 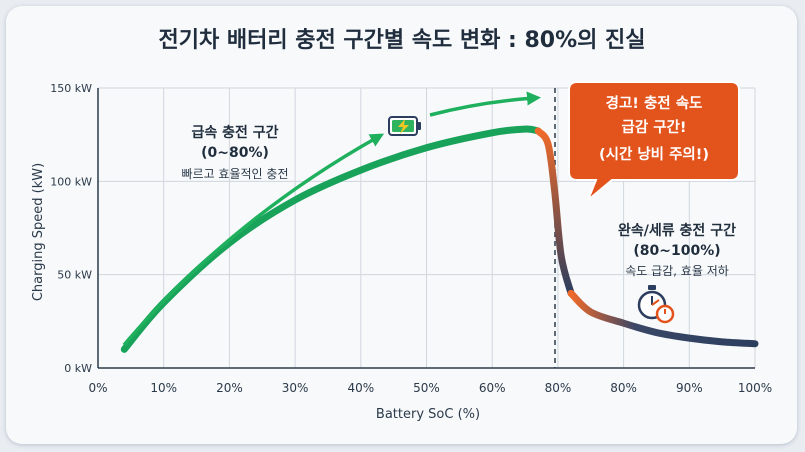 What do you see at coordinates (654, 103) in the screenshot?
I see `warning-line-1: 경고! 충전 속도` at bounding box center [654, 103].